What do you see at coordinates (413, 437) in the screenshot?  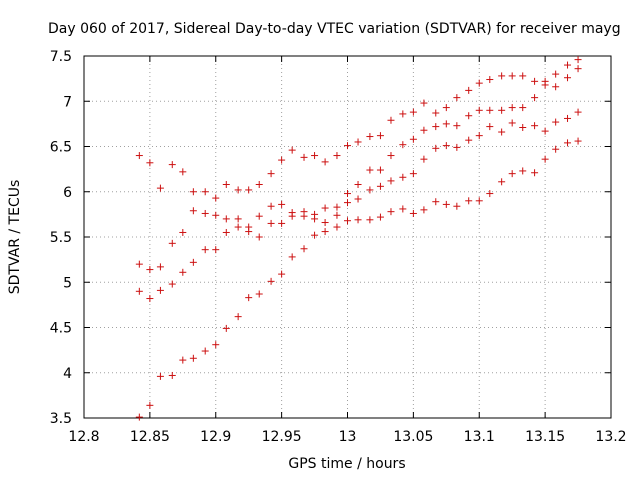 I see `x-tick-label: 13.05` at bounding box center [413, 437].